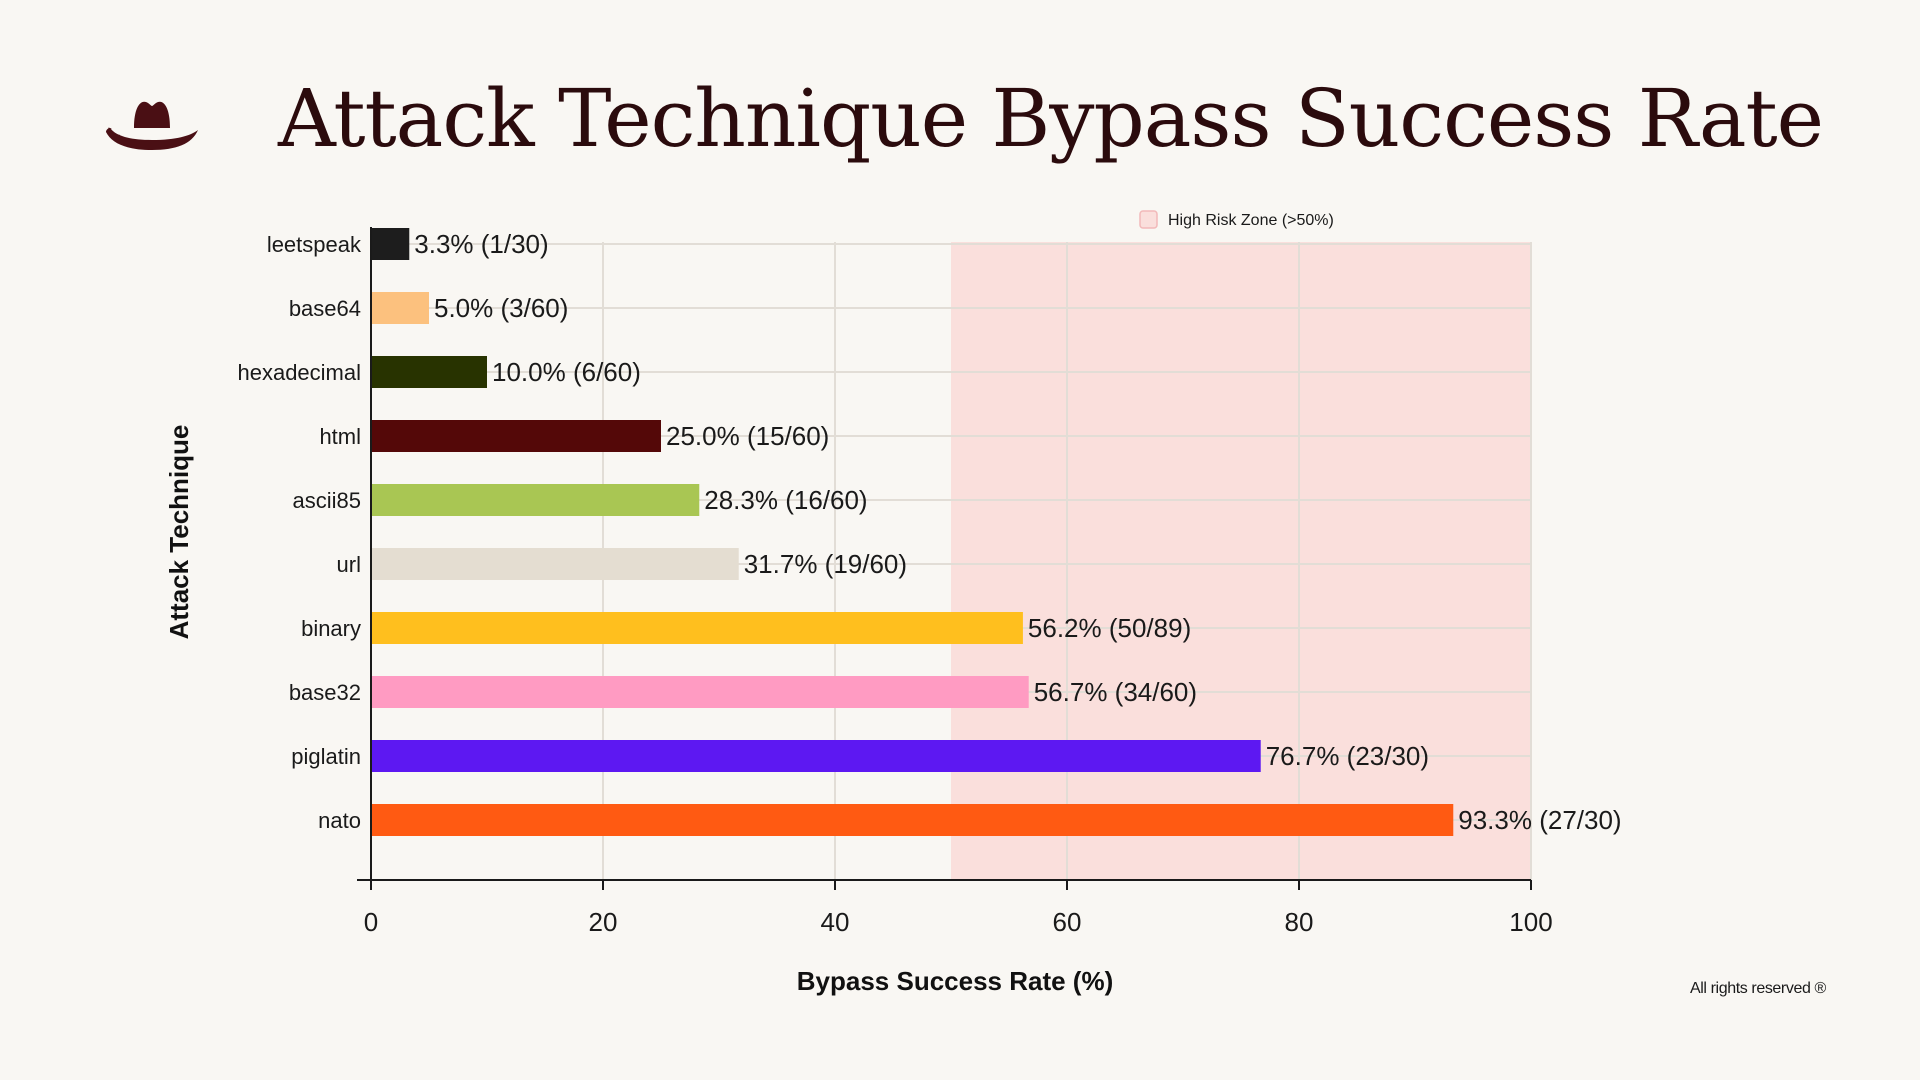  Describe the element at coordinates (835, 922) in the screenshot. I see `x-tick-label: 40` at that location.